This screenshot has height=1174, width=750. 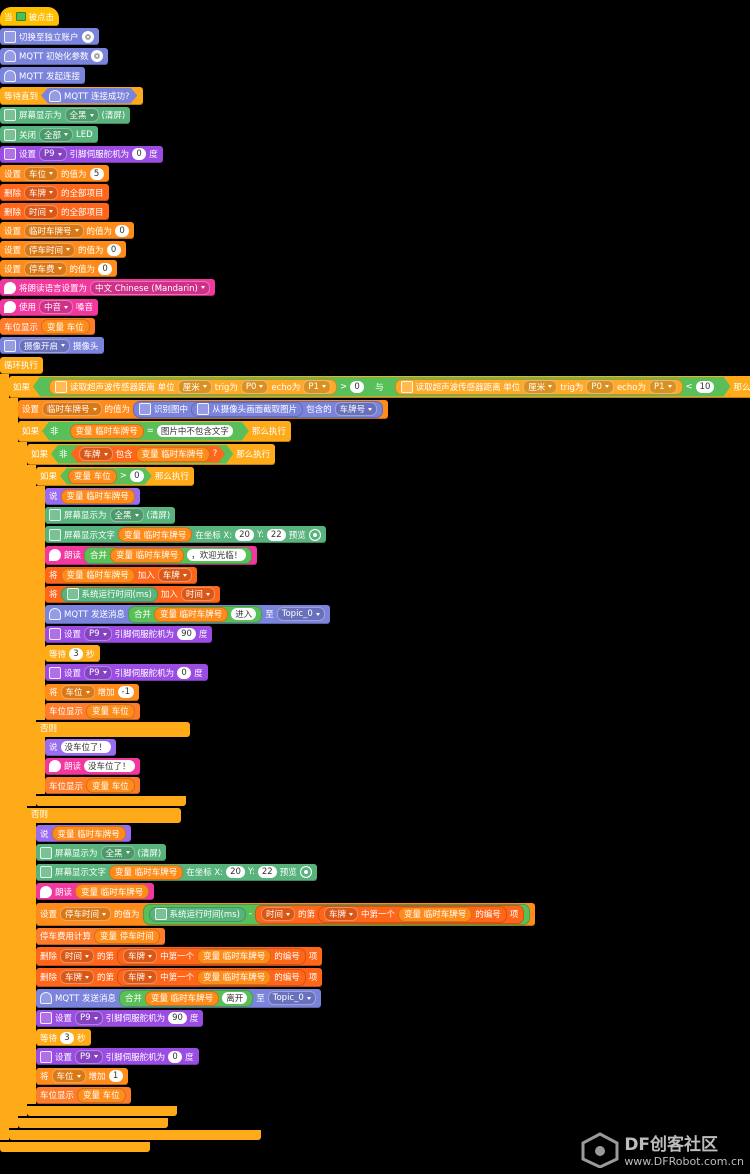 I want to click on block-icon, so click(x=46, y=872).